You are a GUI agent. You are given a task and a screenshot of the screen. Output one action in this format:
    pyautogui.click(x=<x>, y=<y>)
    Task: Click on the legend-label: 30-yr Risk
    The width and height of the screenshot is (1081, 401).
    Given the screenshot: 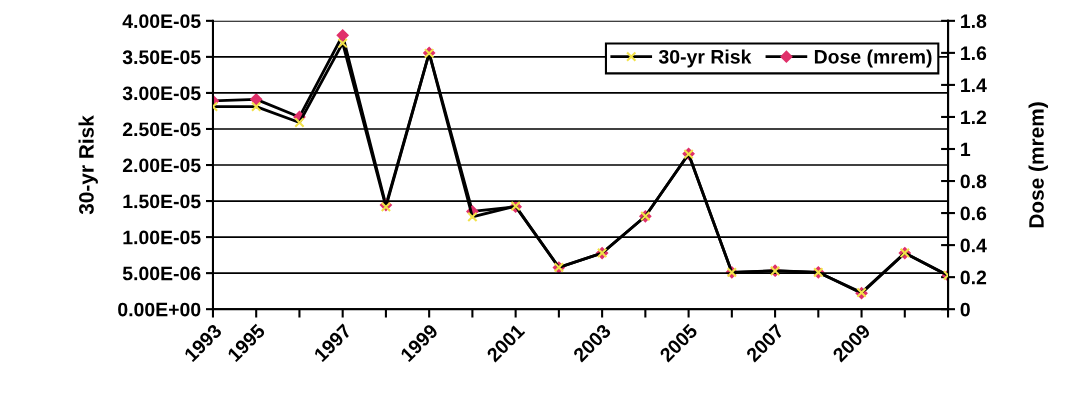 What is the action you would take?
    pyautogui.click(x=705, y=58)
    